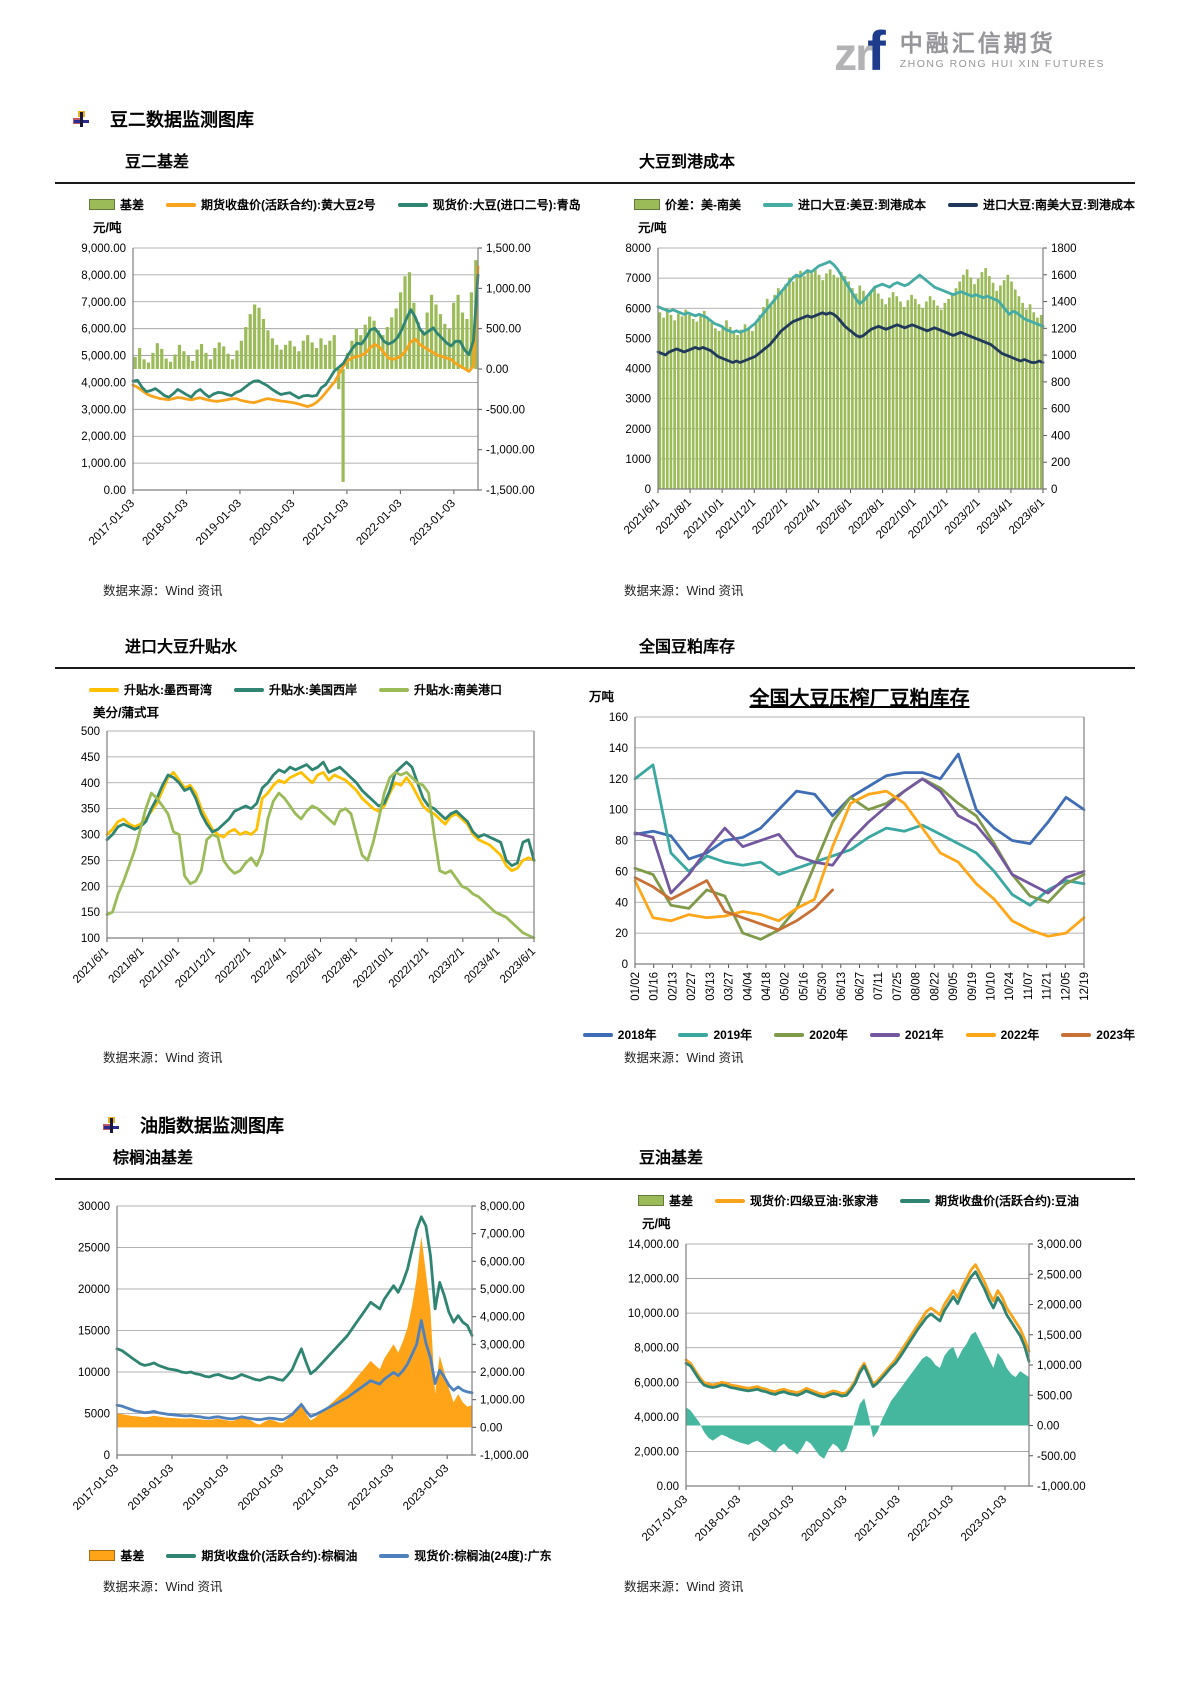 The image size is (1190, 1683). Describe the element at coordinates (619, 1034) in the screenshot. I see `legend-item: 2018年` at that location.